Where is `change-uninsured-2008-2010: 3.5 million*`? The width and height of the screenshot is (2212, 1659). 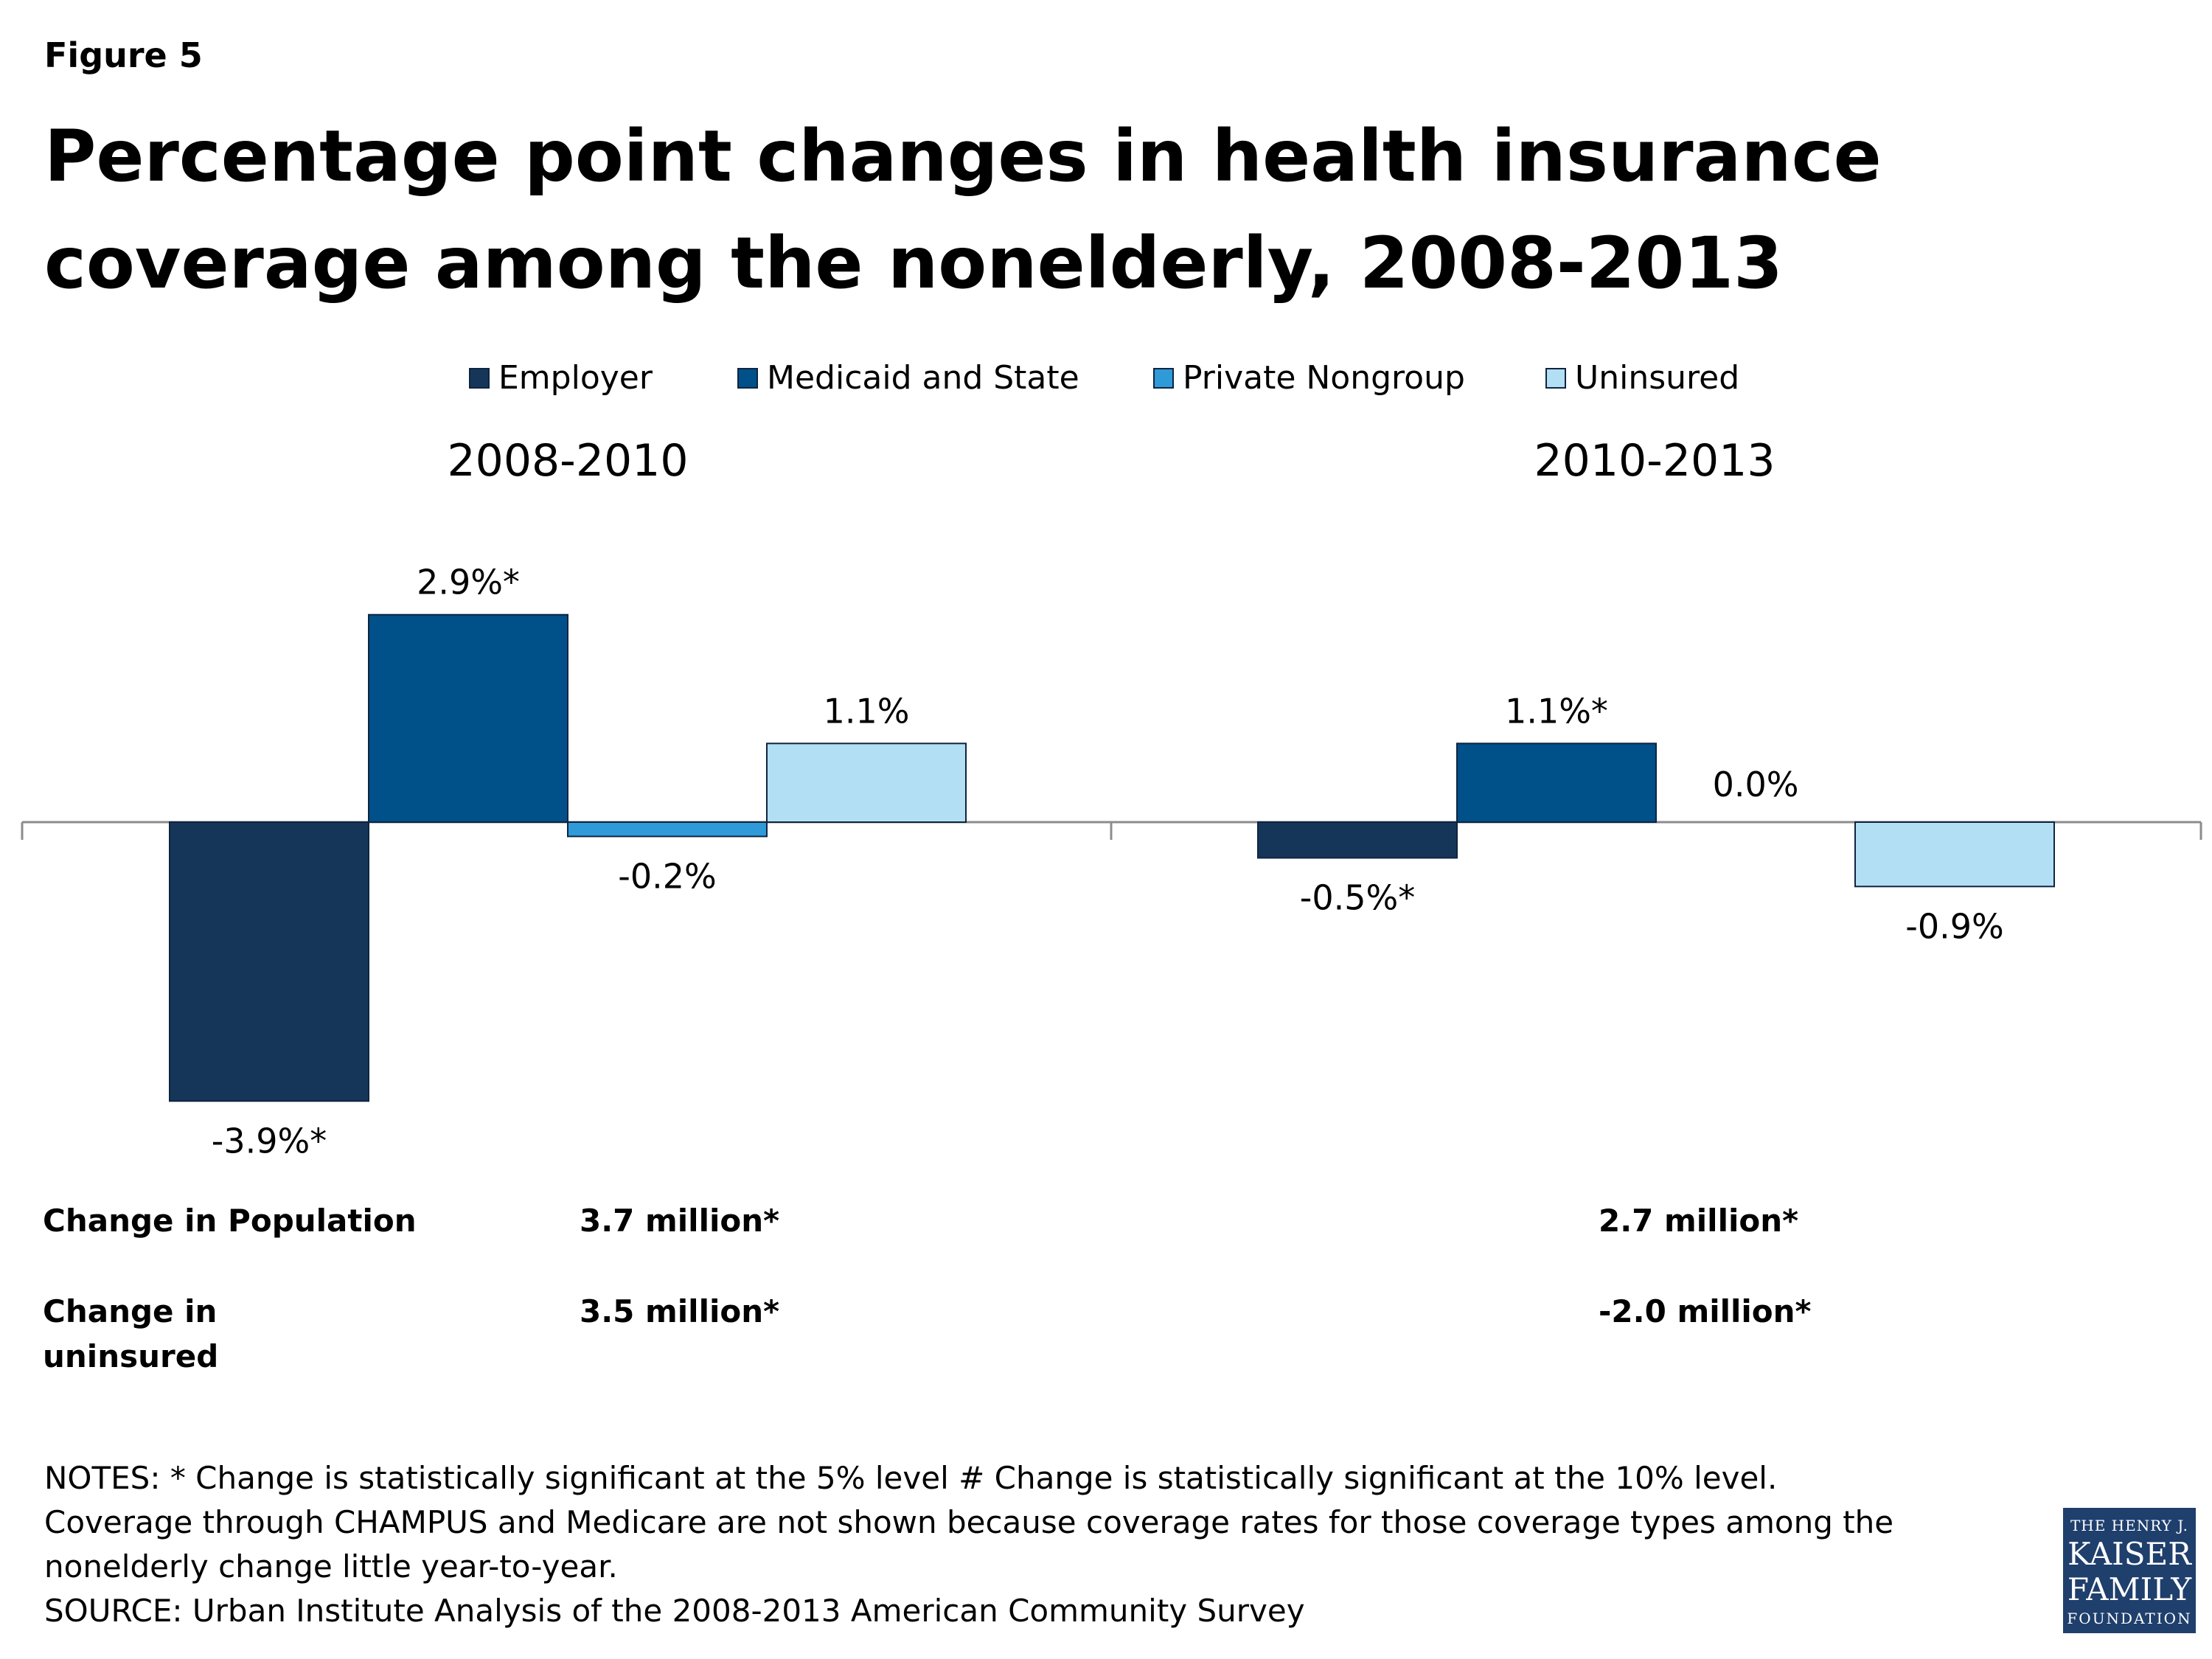 change-uninsured-2008-2010: 3.5 million* is located at coordinates (680, 1311).